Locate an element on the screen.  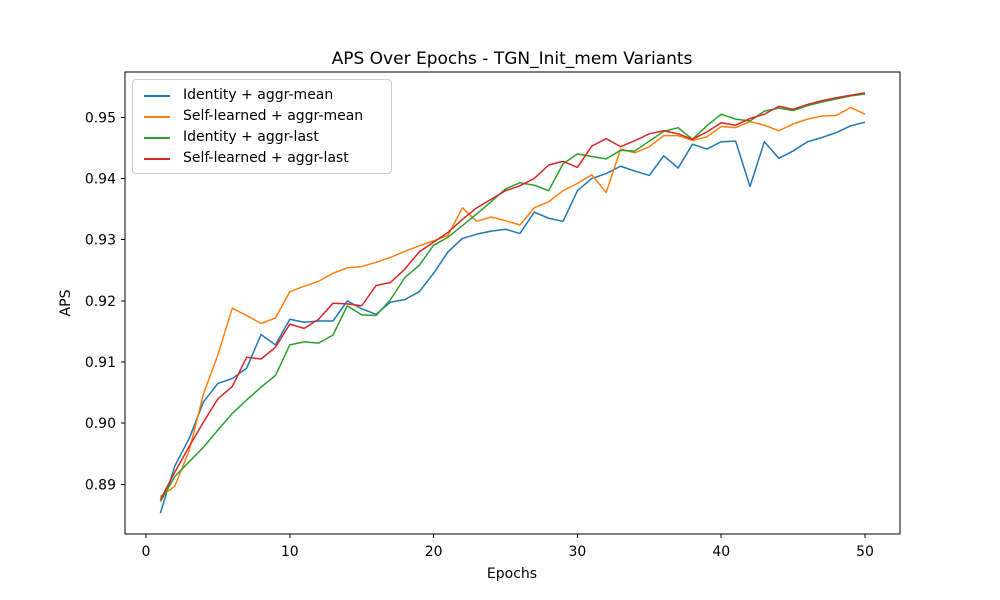
legend-label: Identity + aggr-mean is located at coordinates (258, 95).